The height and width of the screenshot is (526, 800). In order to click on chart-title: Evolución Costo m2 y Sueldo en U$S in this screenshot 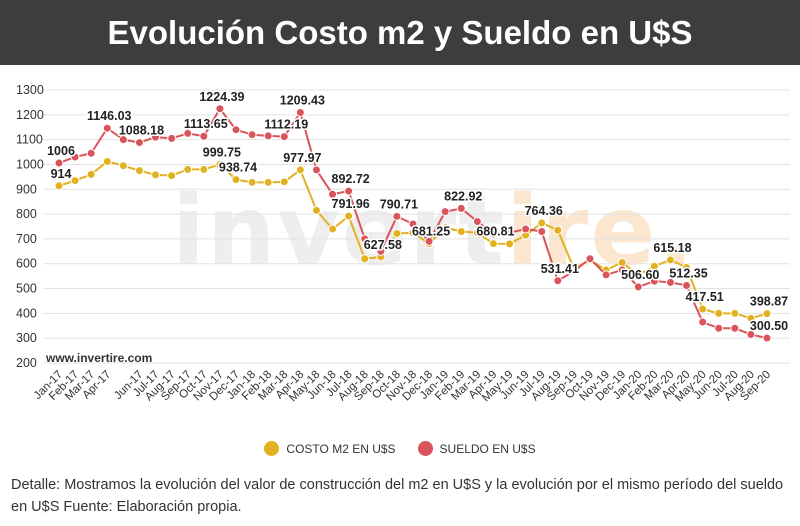, I will do `click(400, 32)`.